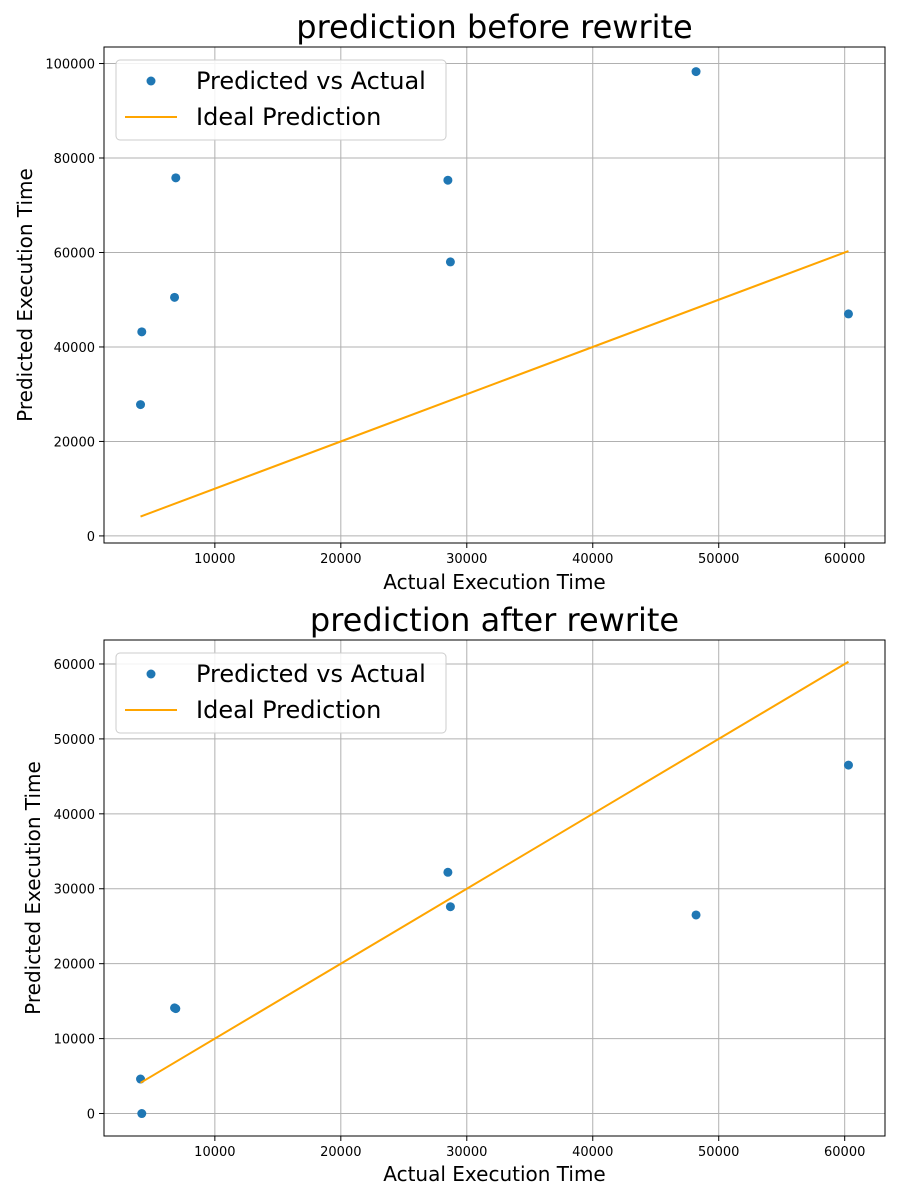  Describe the element at coordinates (74, 159) in the screenshot. I see `y-tick-label: 80000` at that location.